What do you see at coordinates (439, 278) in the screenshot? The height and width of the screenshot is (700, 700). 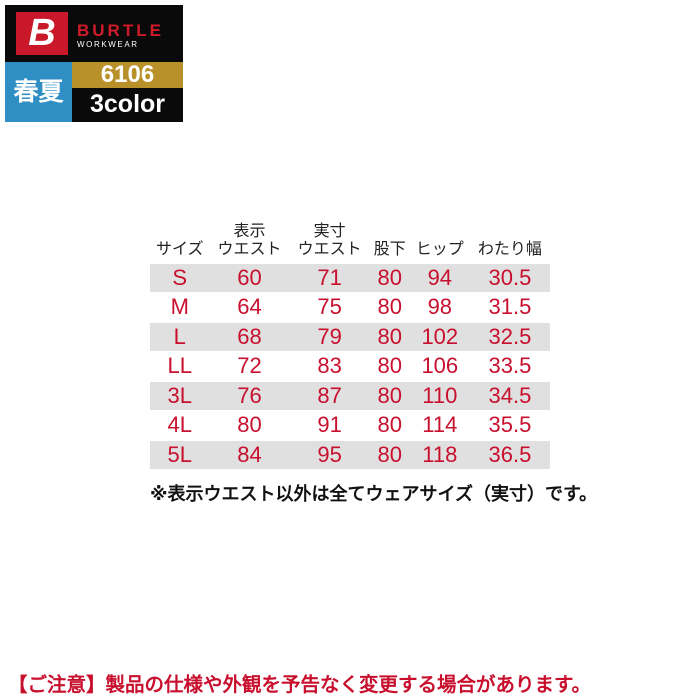 I see `table-cell: 94` at bounding box center [439, 278].